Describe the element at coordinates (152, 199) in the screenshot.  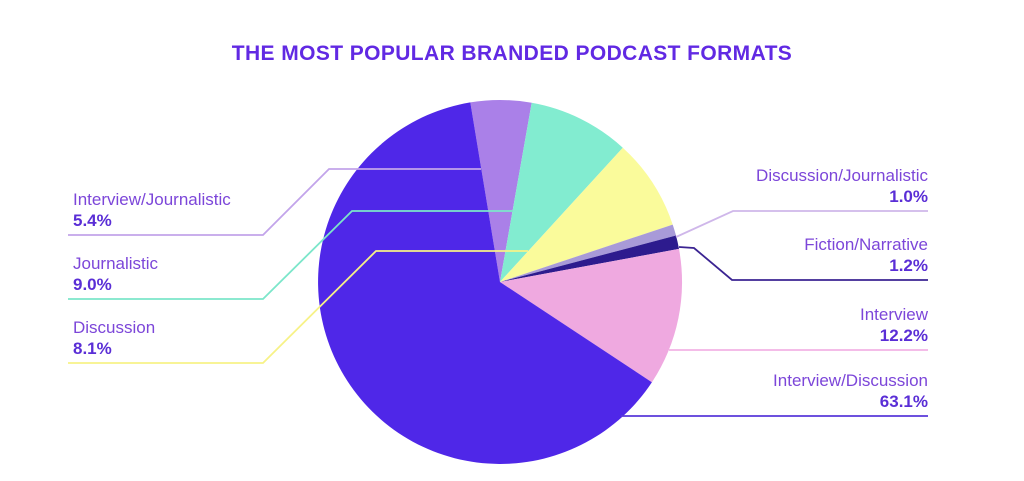
I see `slice-label-name: Interview/Journalistic` at that location.